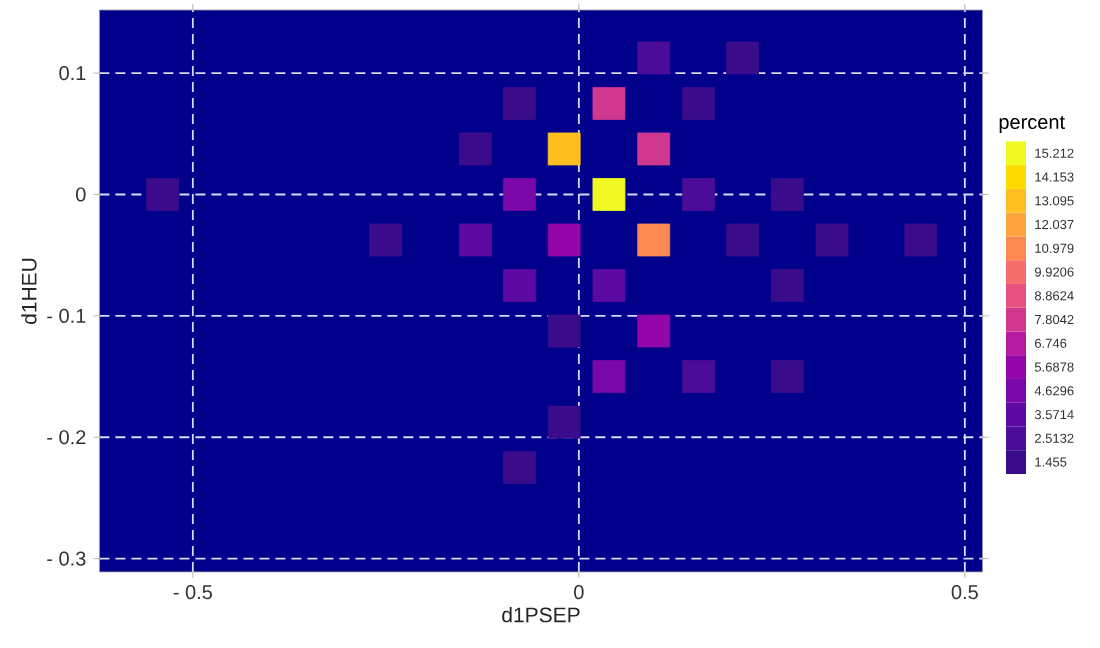 The width and height of the screenshot is (1100, 648). What do you see at coordinates (541, 614) in the screenshot?
I see `x-axis-title: d1PSEP` at bounding box center [541, 614].